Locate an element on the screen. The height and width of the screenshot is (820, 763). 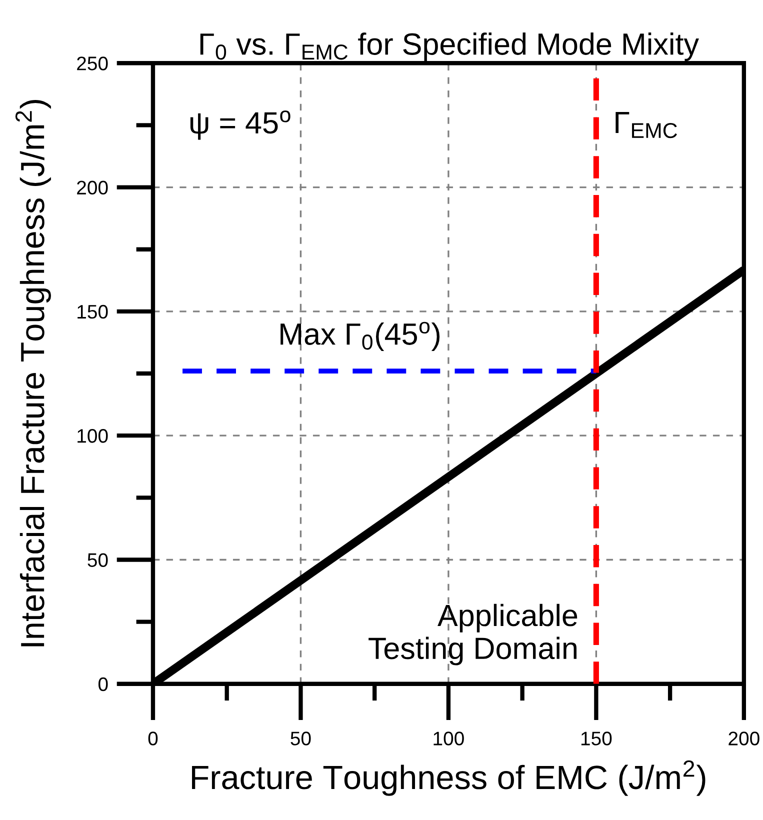
x-tick-label: 0 is located at coordinates (153, 739).